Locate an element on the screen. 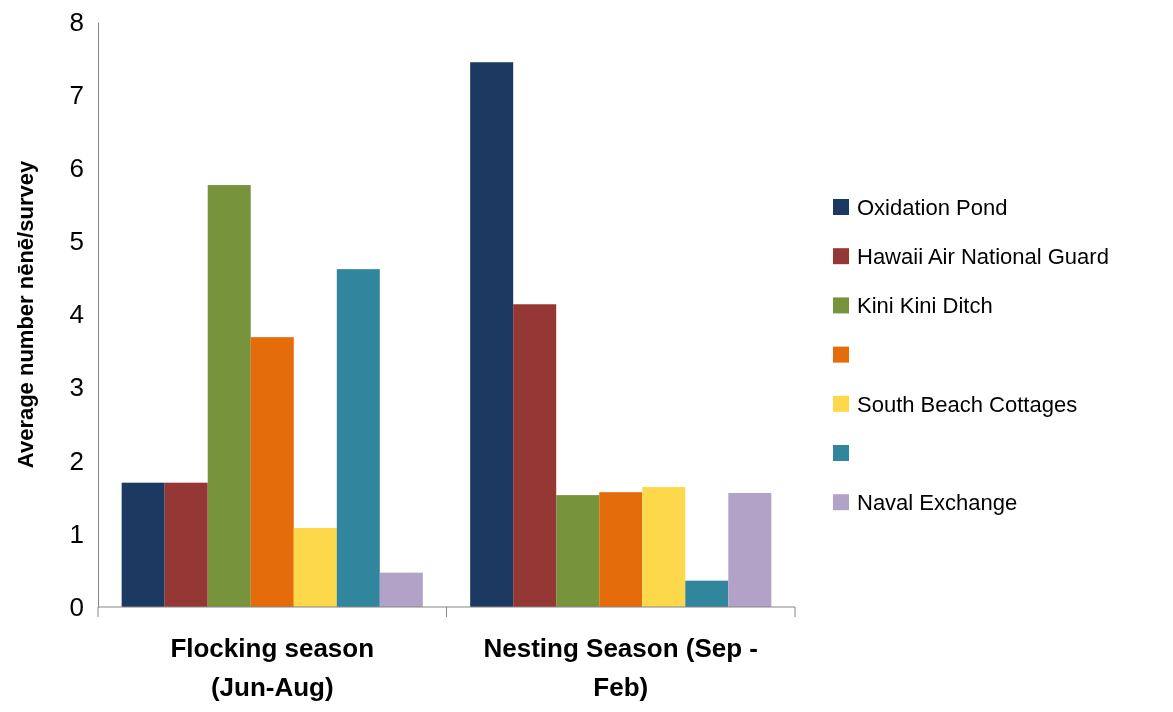 The height and width of the screenshot is (712, 1173). y-tick-label: 5 is located at coordinates (76, 241).